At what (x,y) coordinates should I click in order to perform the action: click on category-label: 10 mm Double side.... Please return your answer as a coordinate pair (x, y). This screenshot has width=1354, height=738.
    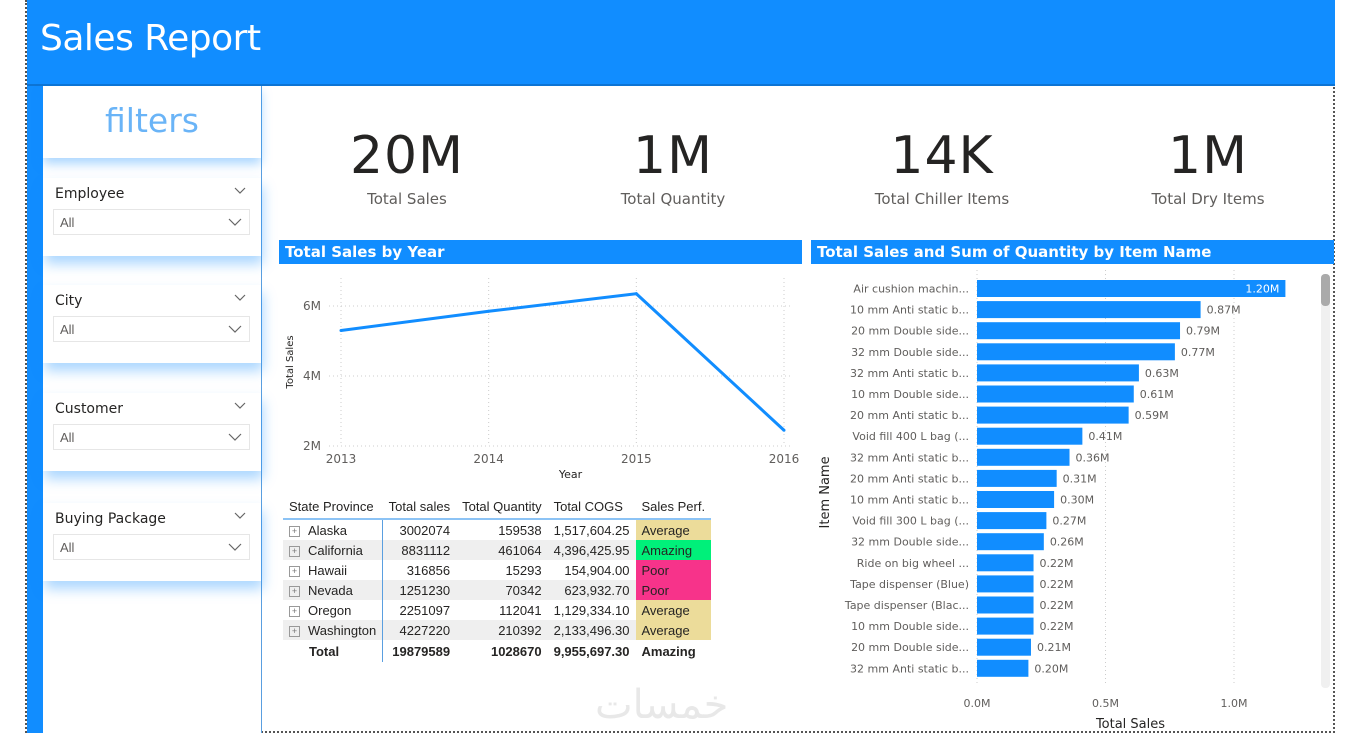
    Looking at the image, I should click on (910, 394).